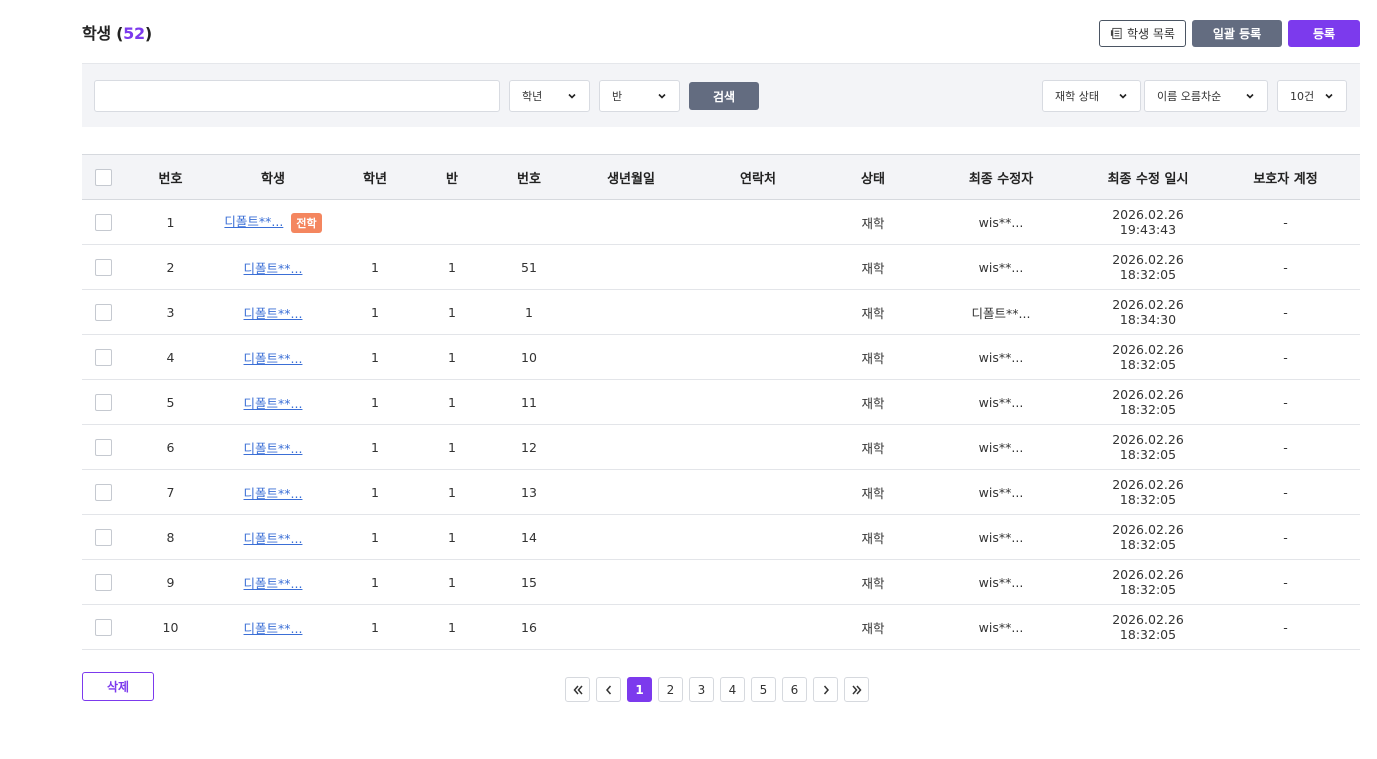 The image size is (1377, 759). What do you see at coordinates (273, 179) in the screenshot?
I see `column-header: 학생` at bounding box center [273, 179].